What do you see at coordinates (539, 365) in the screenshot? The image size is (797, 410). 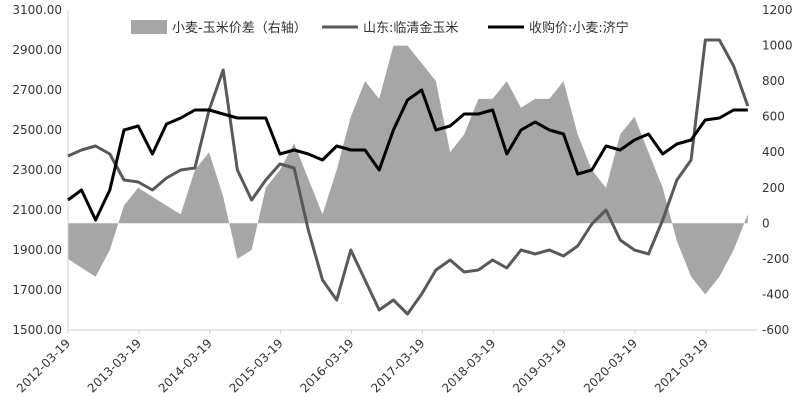 I see `x-tick-label: 2019-03-19` at bounding box center [539, 365].